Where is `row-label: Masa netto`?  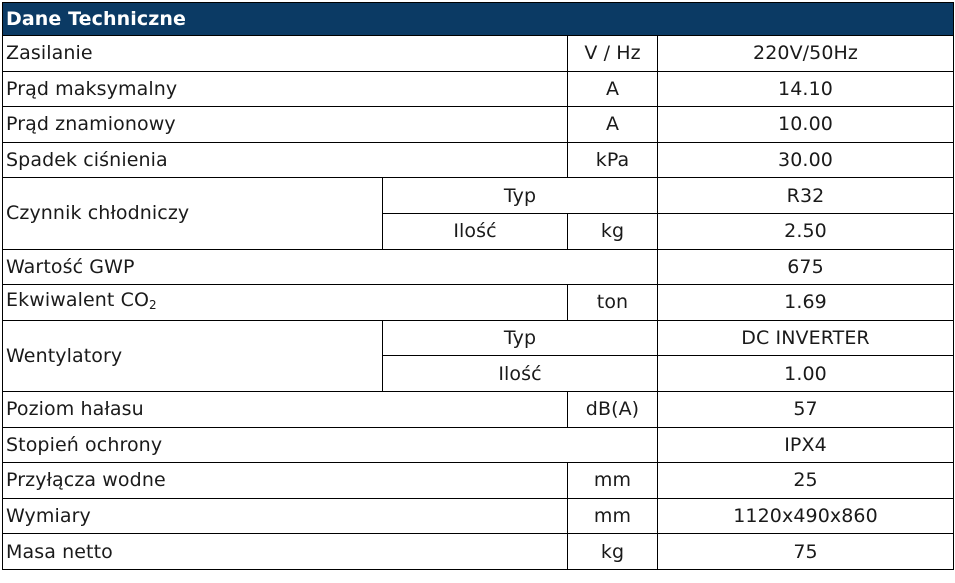 row-label: Masa netto is located at coordinates (285, 551).